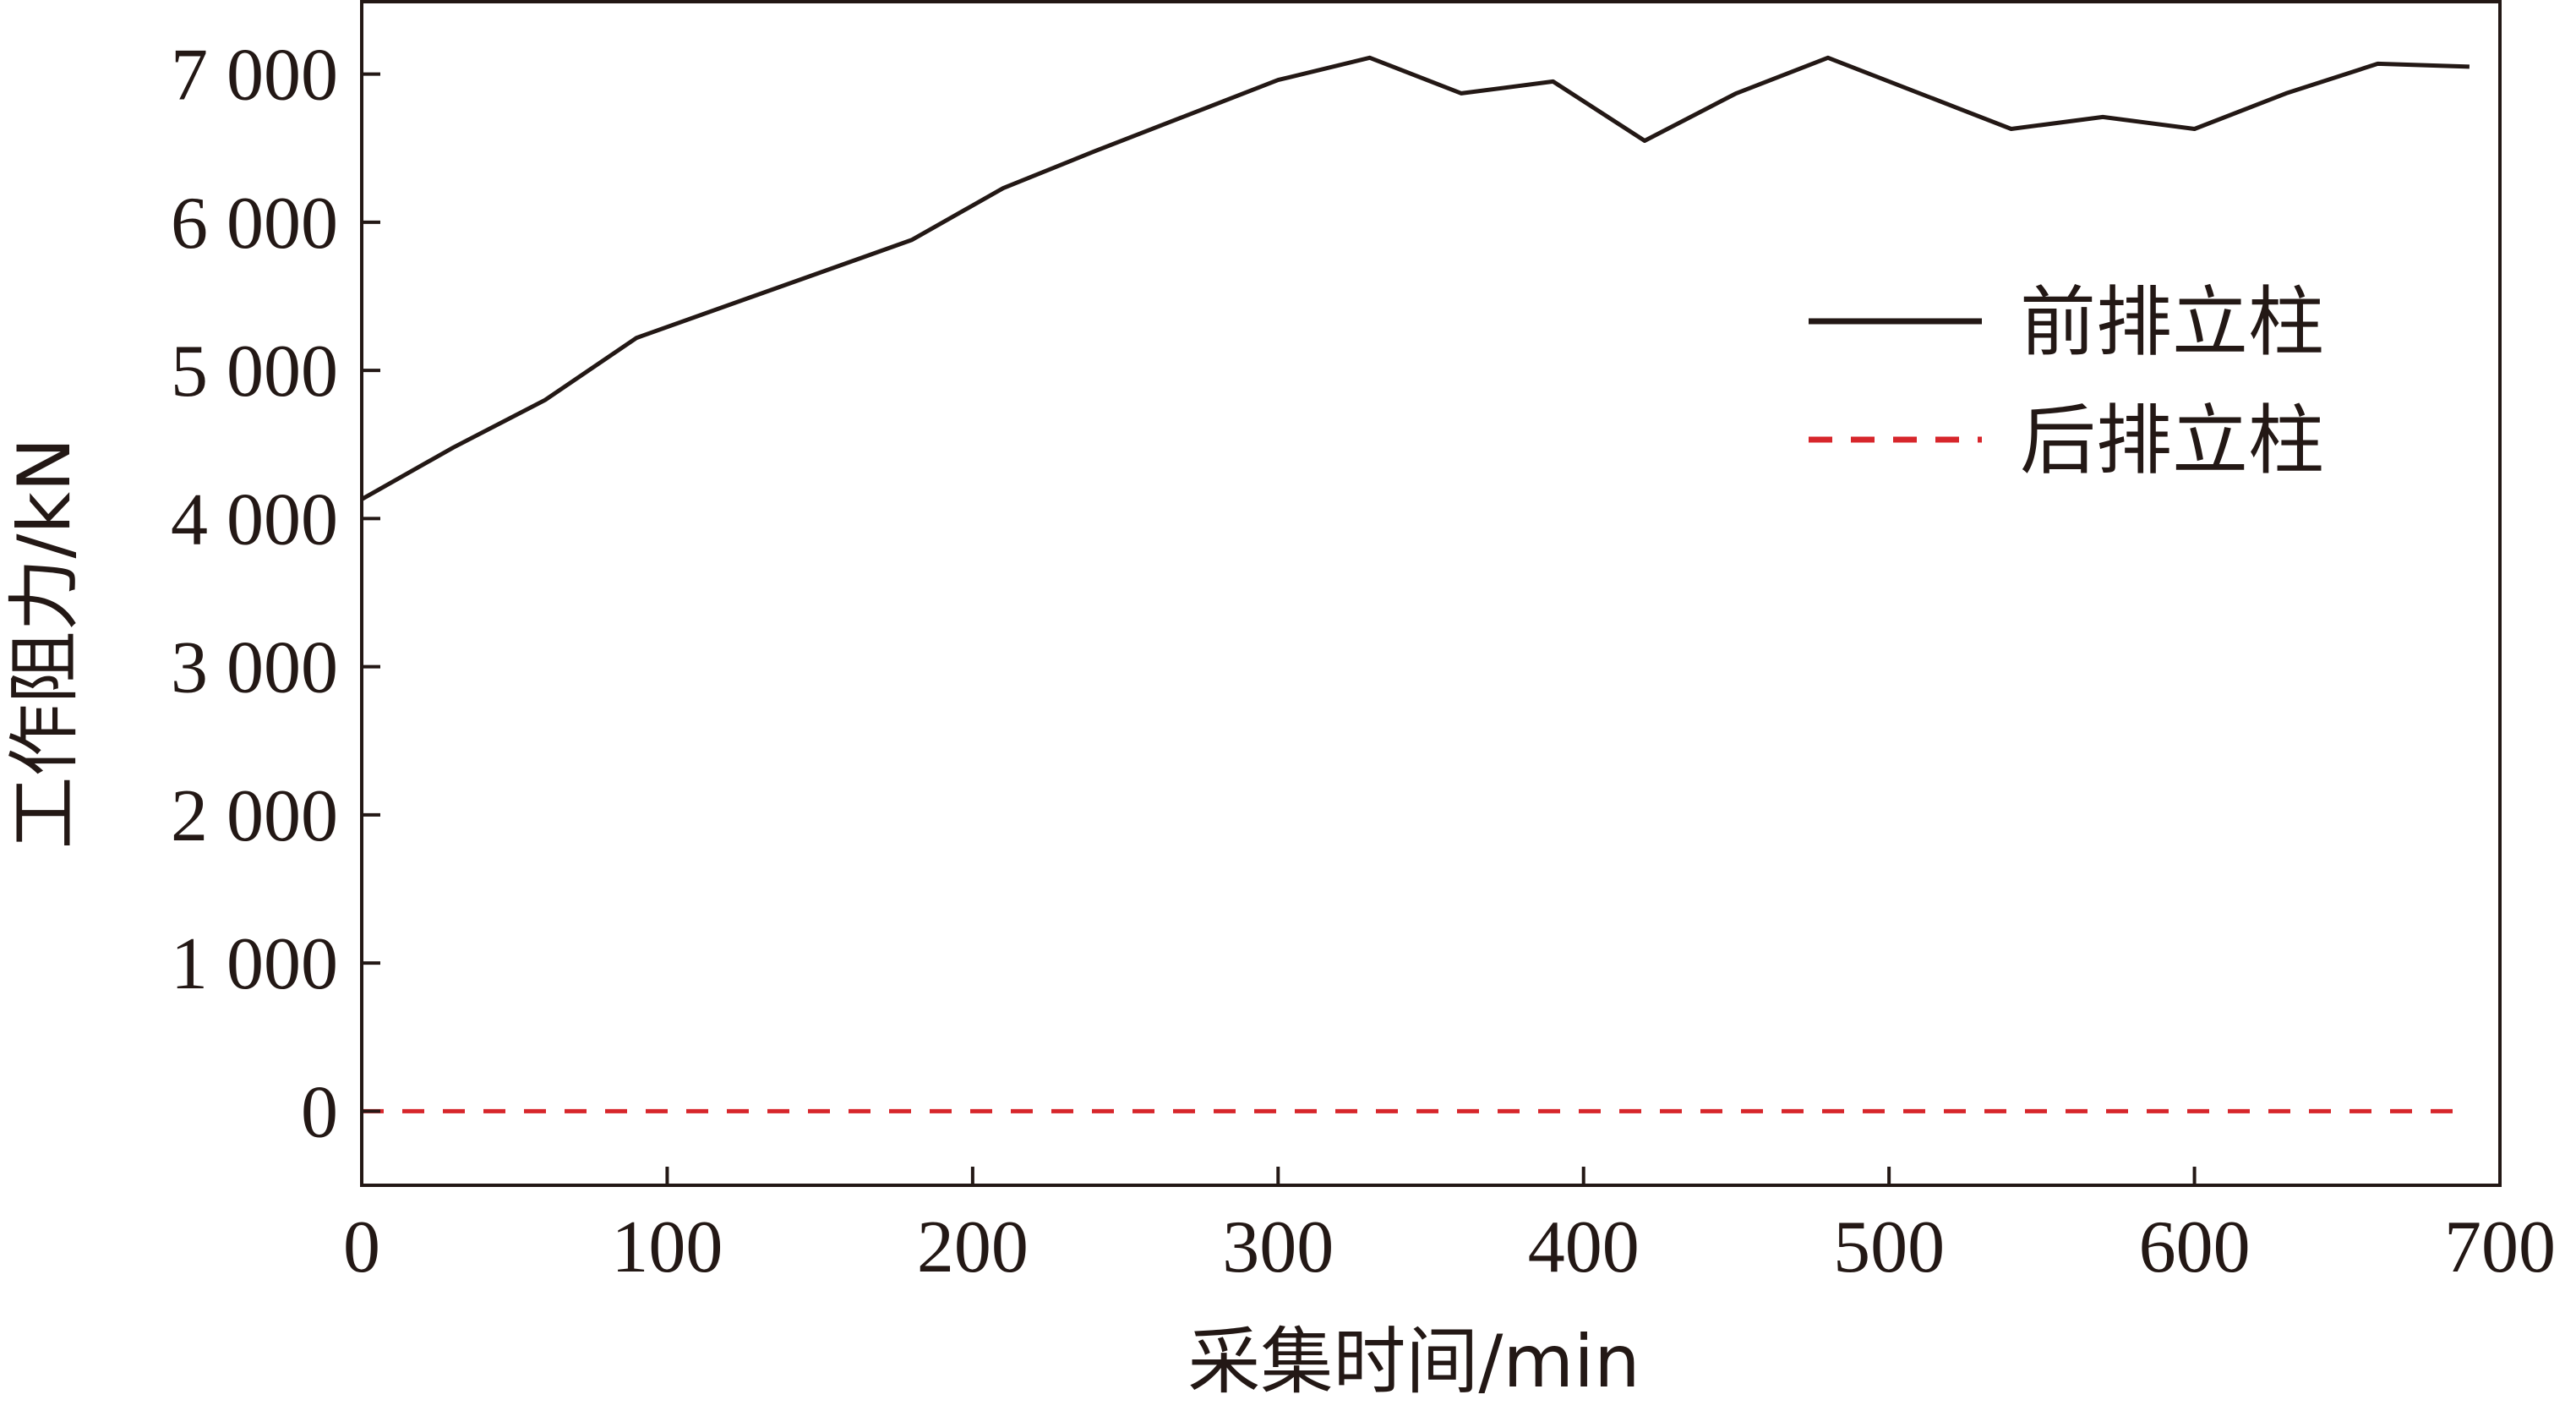 The height and width of the screenshot is (1411, 2576). What do you see at coordinates (254, 76) in the screenshot?
I see `y-tick-label: 7 000` at bounding box center [254, 76].